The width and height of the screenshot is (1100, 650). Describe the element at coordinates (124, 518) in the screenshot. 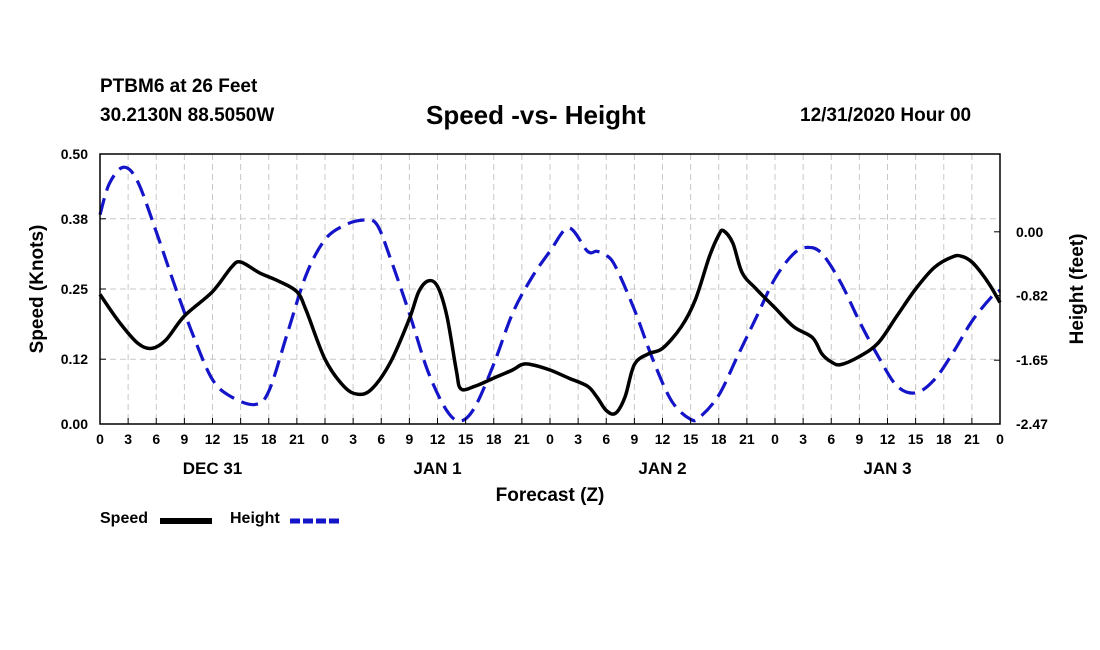

I see `legend-speed-label: Speed` at that location.